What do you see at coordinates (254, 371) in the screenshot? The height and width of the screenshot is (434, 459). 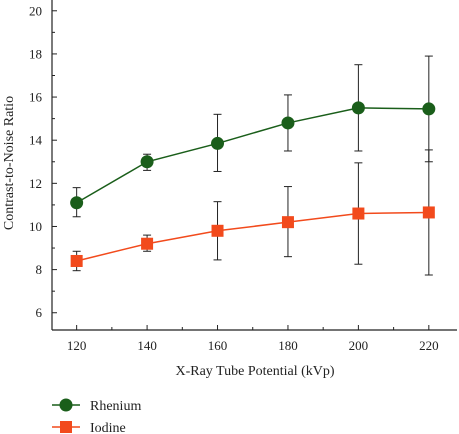 I see `x-axis-label: X-Ray Tube Potential (kVp)` at bounding box center [254, 371].